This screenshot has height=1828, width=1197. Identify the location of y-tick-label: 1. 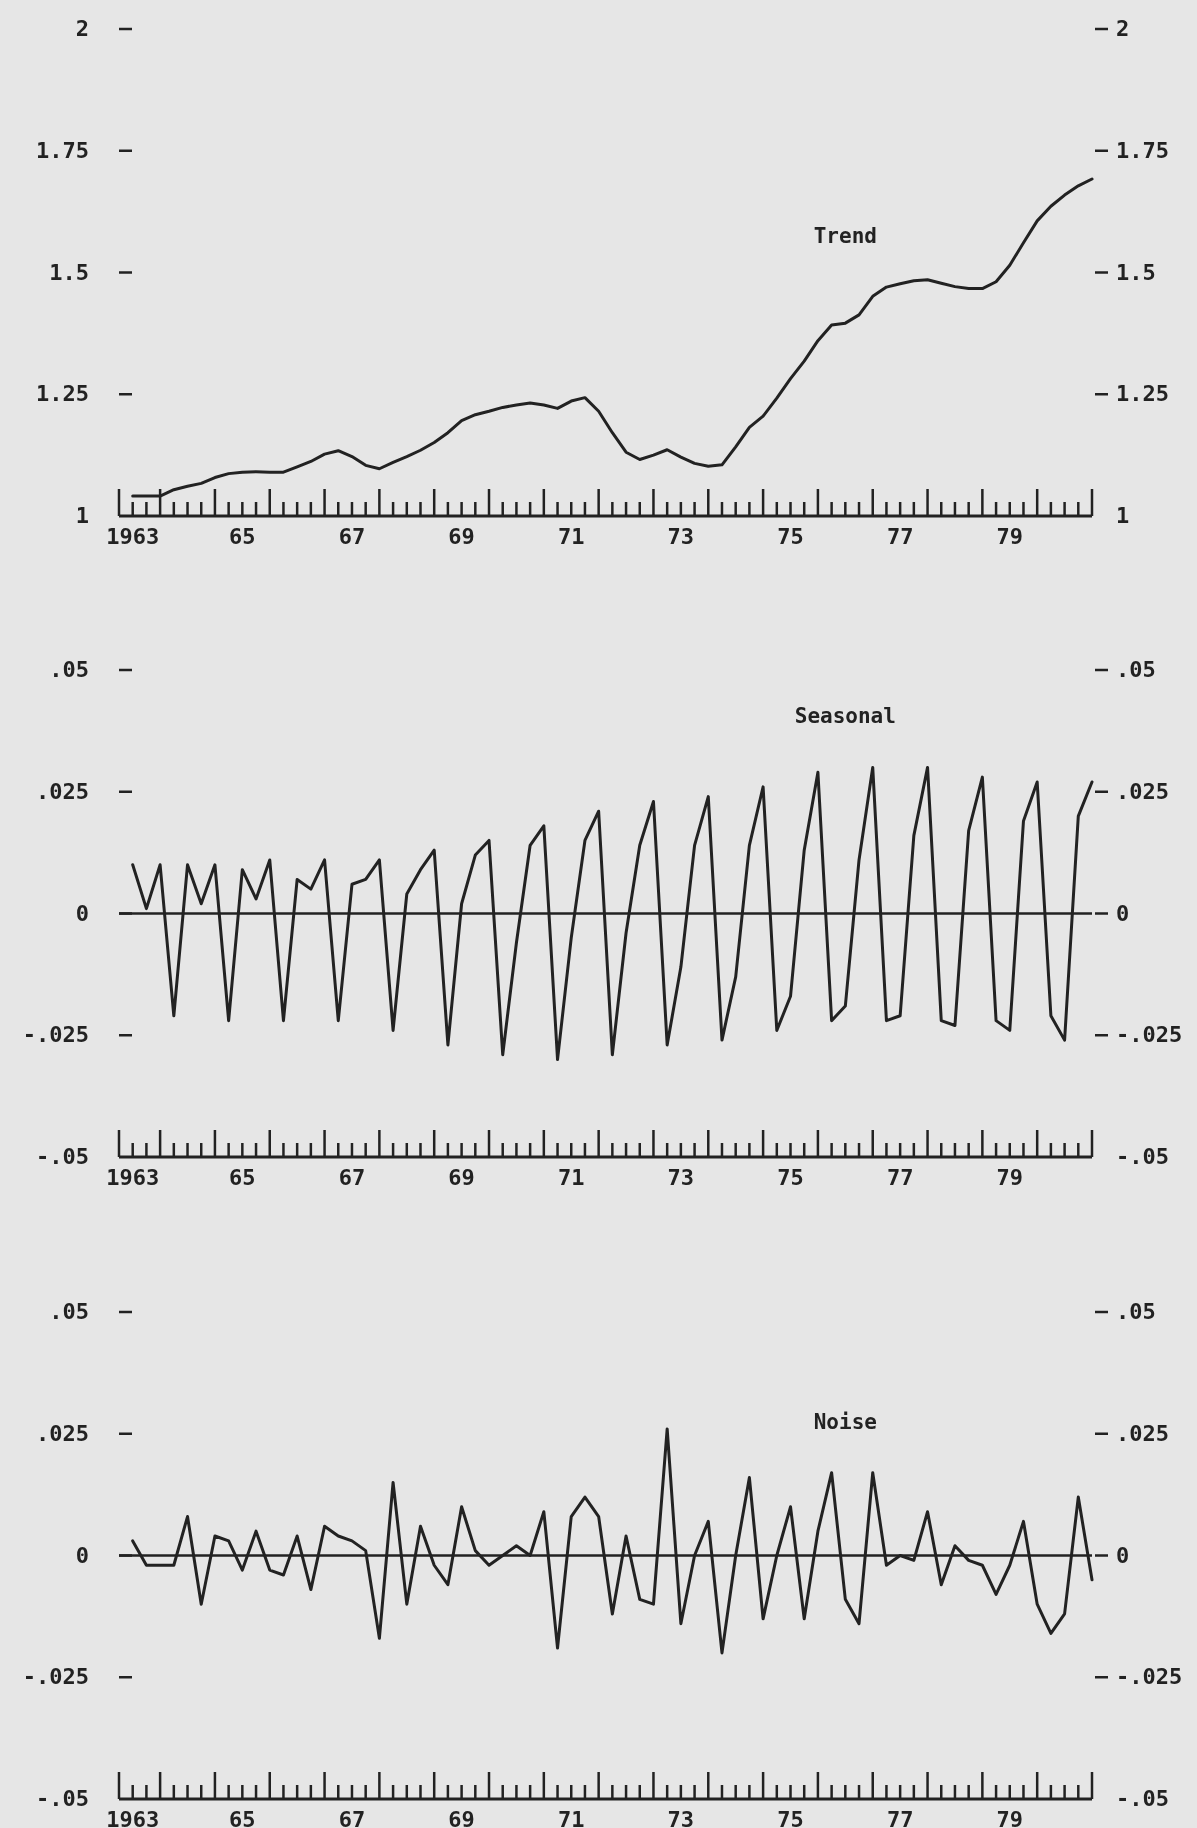
(82, 515).